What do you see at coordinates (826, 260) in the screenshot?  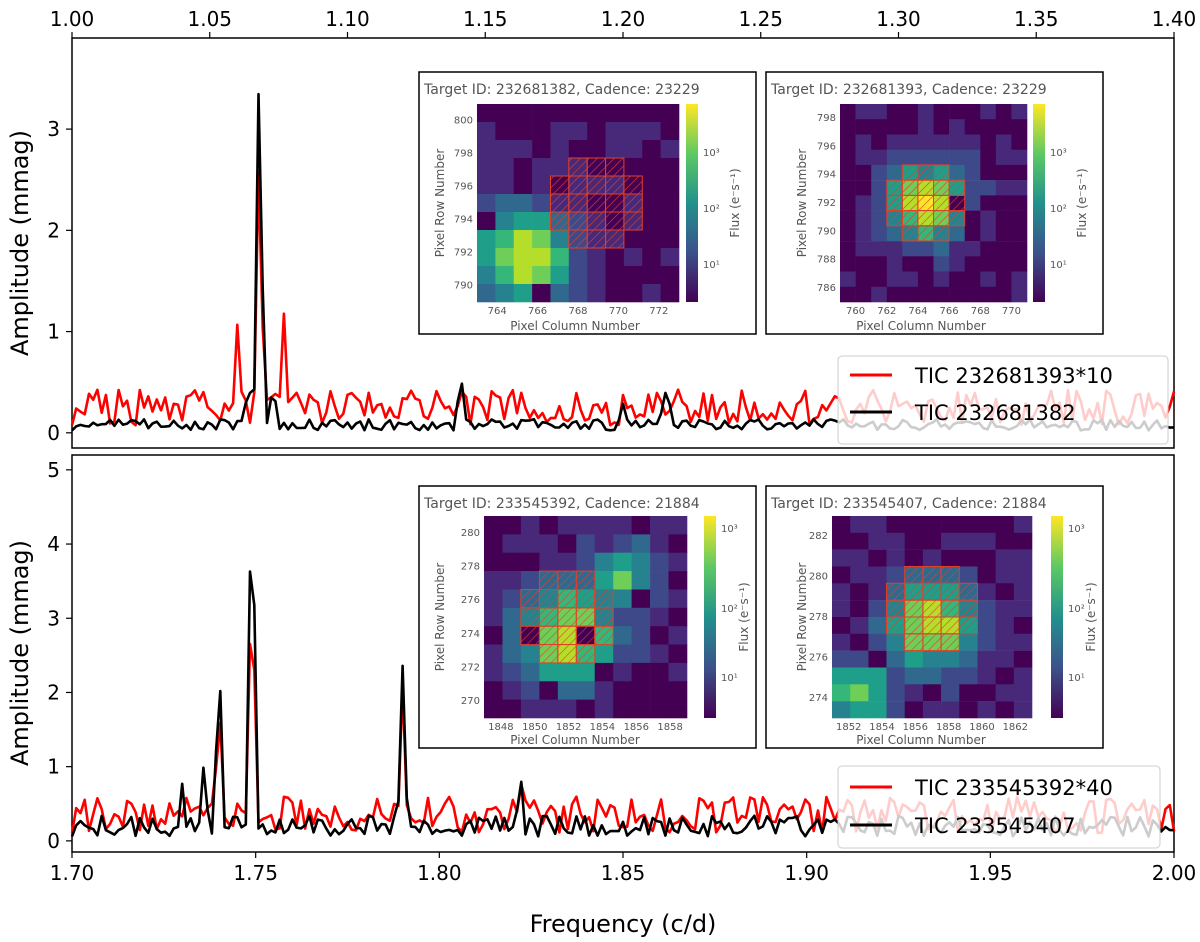 I see `inset-y-tick: 788` at bounding box center [826, 260].